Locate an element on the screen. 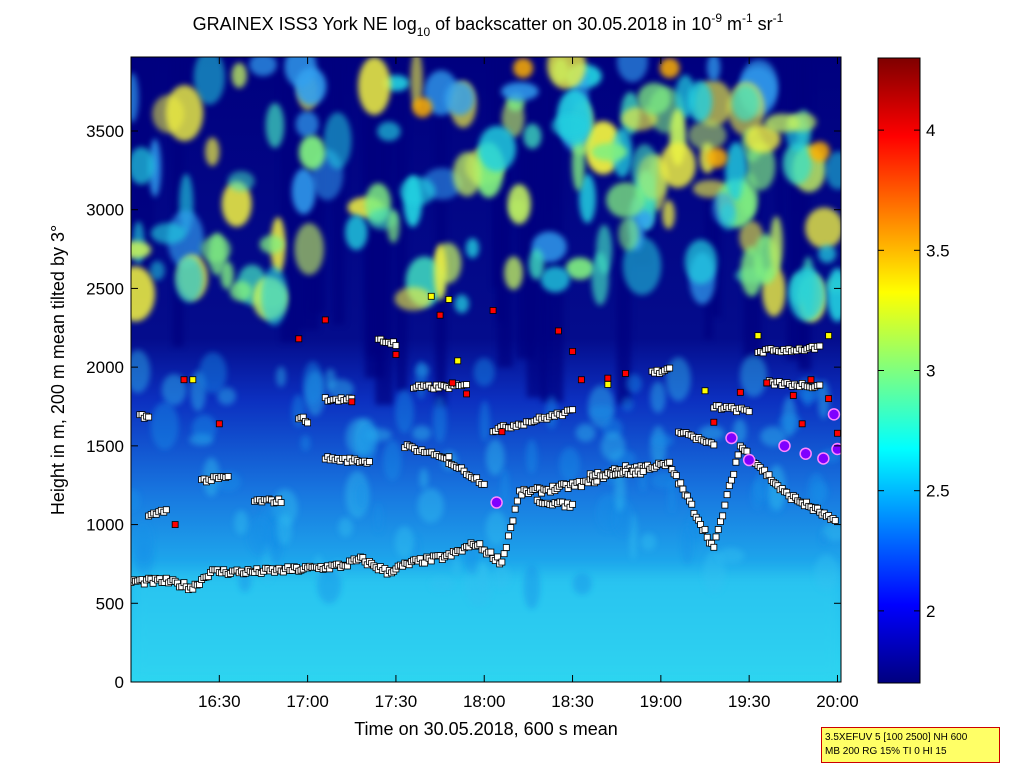 This screenshot has height=767, width=1023. colorbar-tick-label: 2 is located at coordinates (930, 611).